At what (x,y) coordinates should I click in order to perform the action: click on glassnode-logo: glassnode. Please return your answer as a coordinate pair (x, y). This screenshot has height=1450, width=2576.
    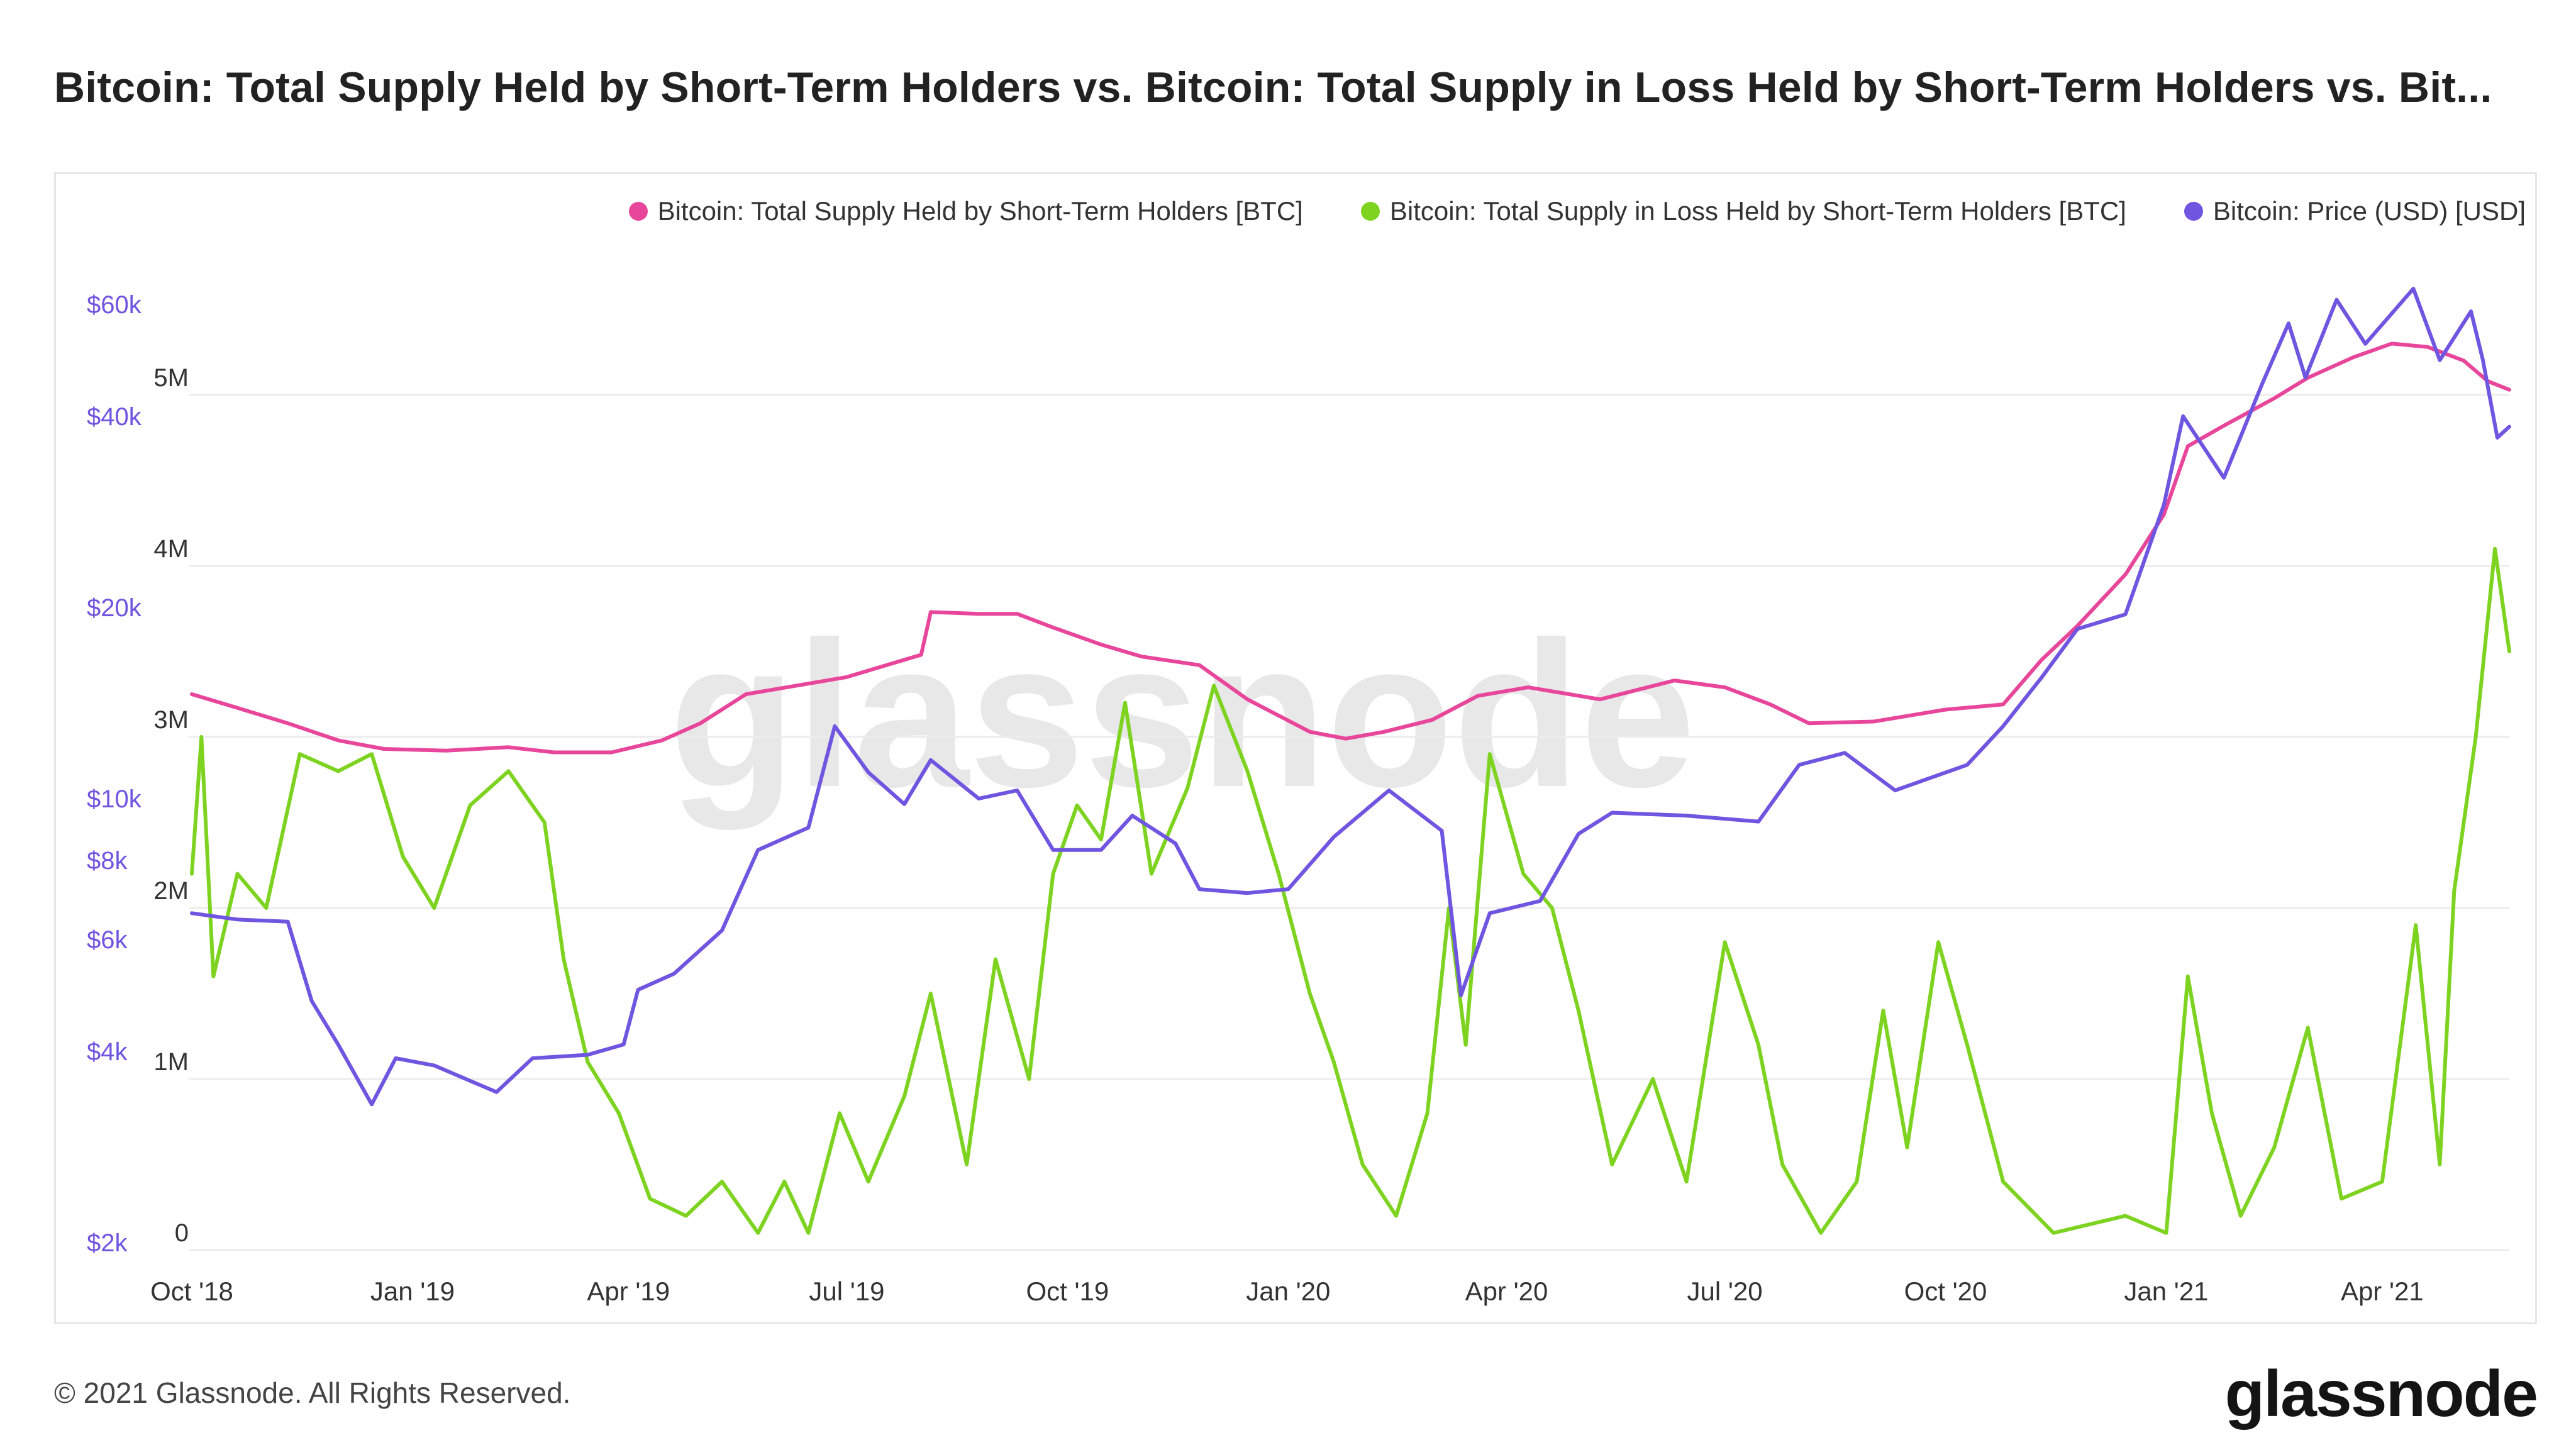
    Looking at the image, I should click on (2381, 1394).